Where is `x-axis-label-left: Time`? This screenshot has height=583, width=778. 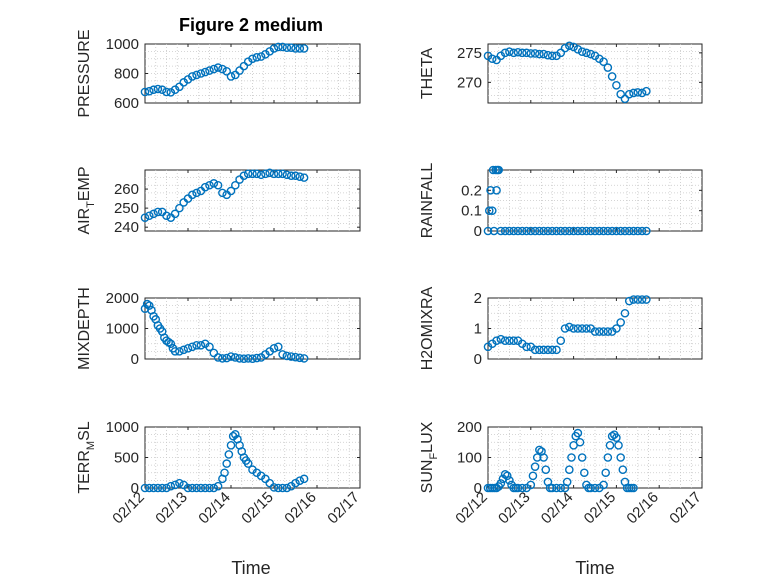 x-axis-label-left: Time is located at coordinates (250, 568).